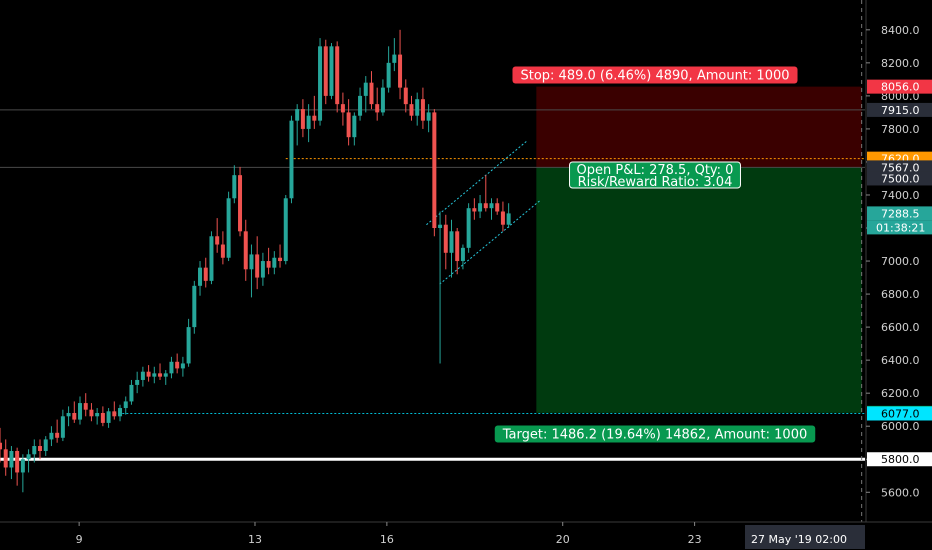 The height and width of the screenshot is (550, 932). I want to click on svg-text: 5800.0, so click(900, 459).